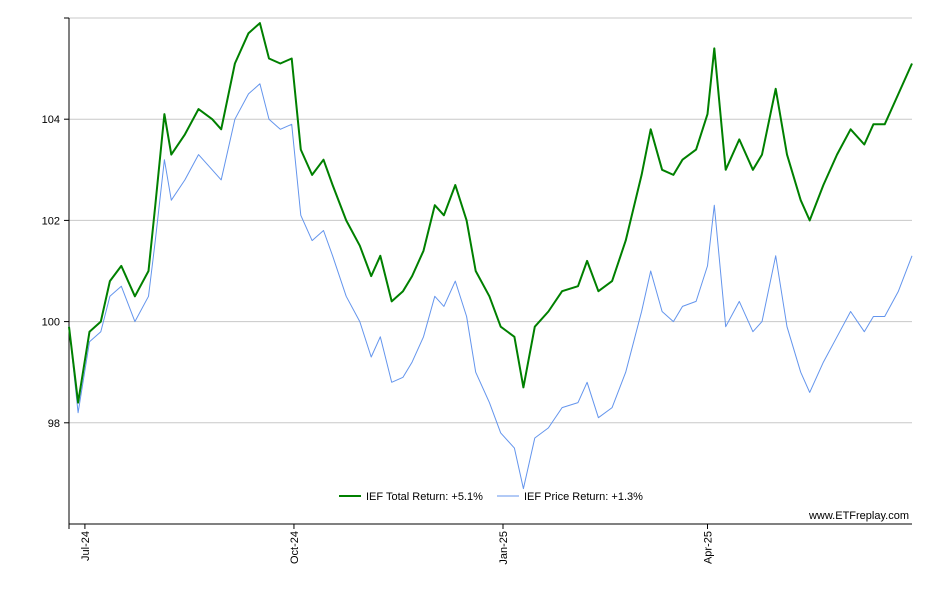  Describe the element at coordinates (51, 120) in the screenshot. I see `y-tick-label: 104` at that location.